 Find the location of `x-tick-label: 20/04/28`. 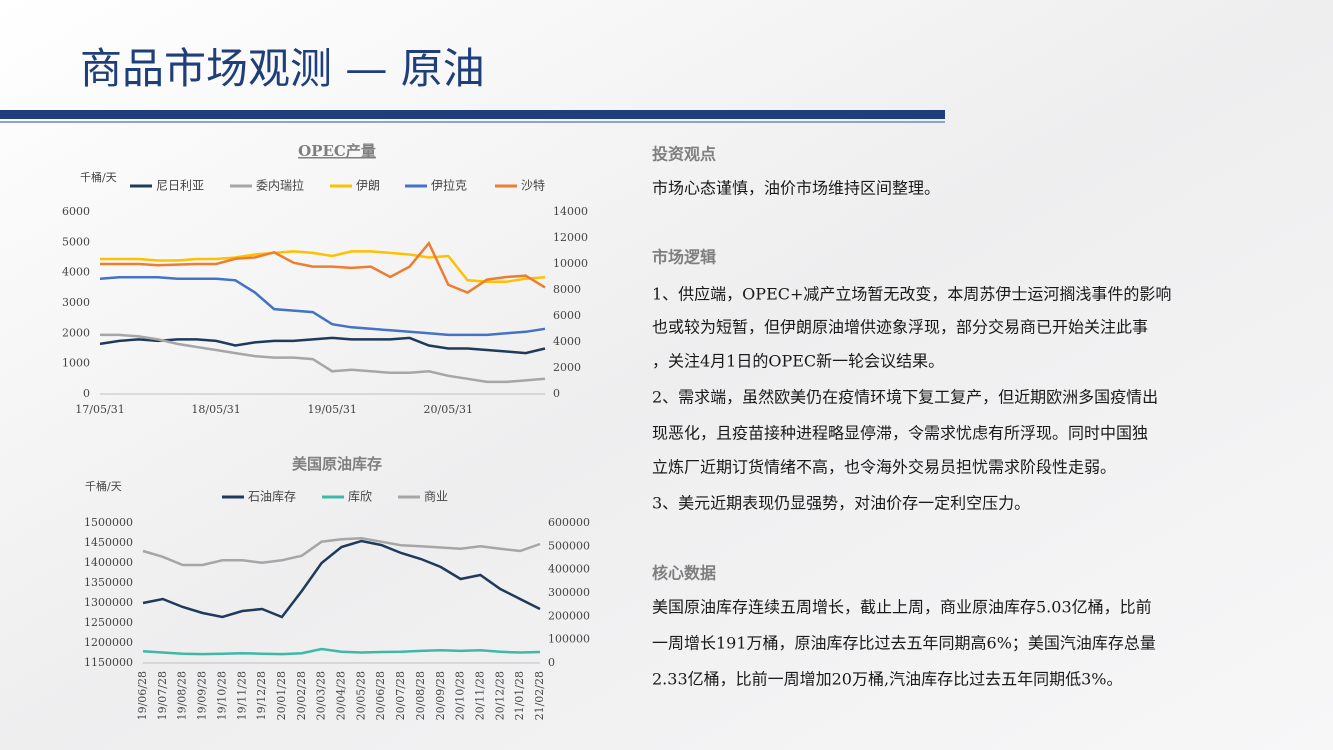

x-tick-label: 20/04/28 is located at coordinates (341, 695).